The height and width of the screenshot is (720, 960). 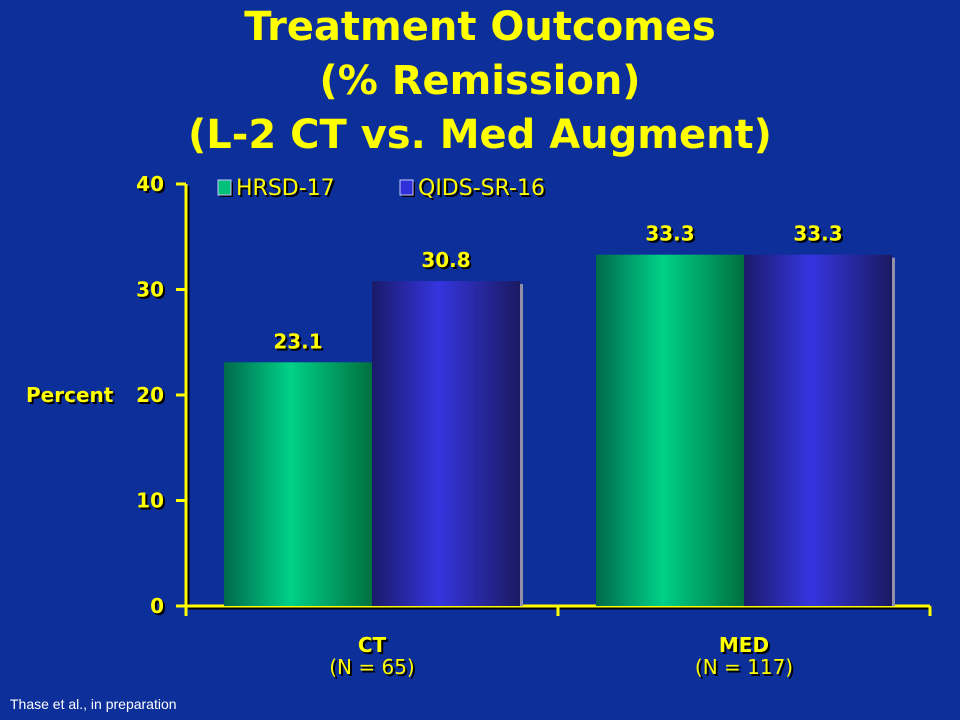 I want to click on y-axis-label-shadow: Percent, so click(x=72, y=397).